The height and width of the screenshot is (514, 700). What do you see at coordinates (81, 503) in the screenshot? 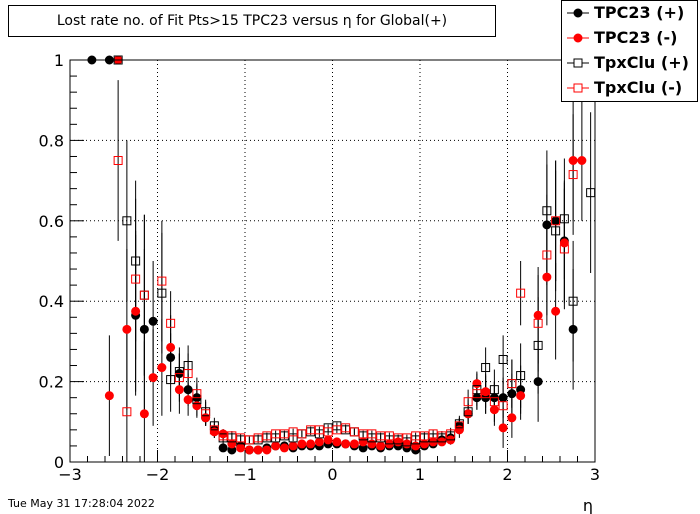
I see `date-stamp: Tue May 31 17:28:04 2022` at bounding box center [81, 503].